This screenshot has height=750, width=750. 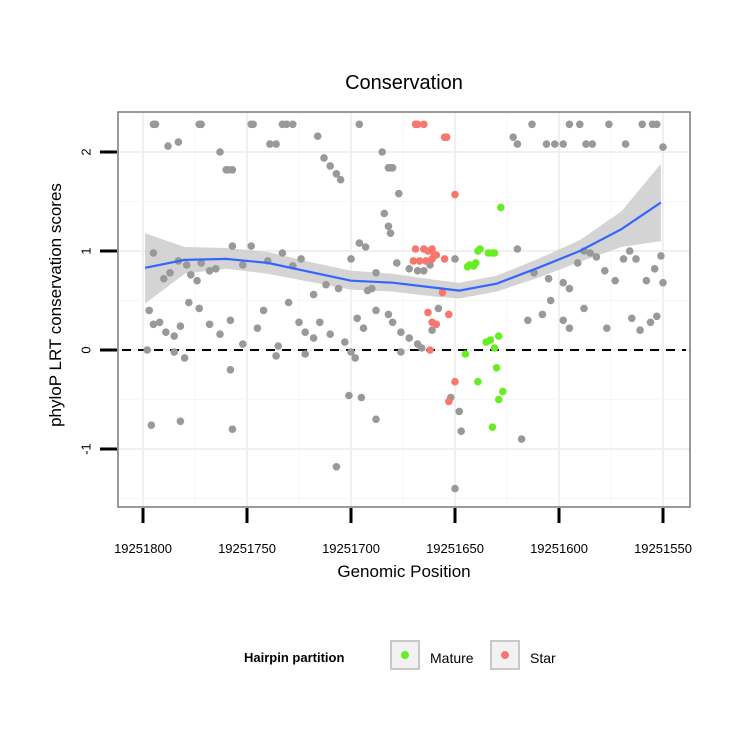 I want to click on legend-swatch-star, so click(x=505, y=655).